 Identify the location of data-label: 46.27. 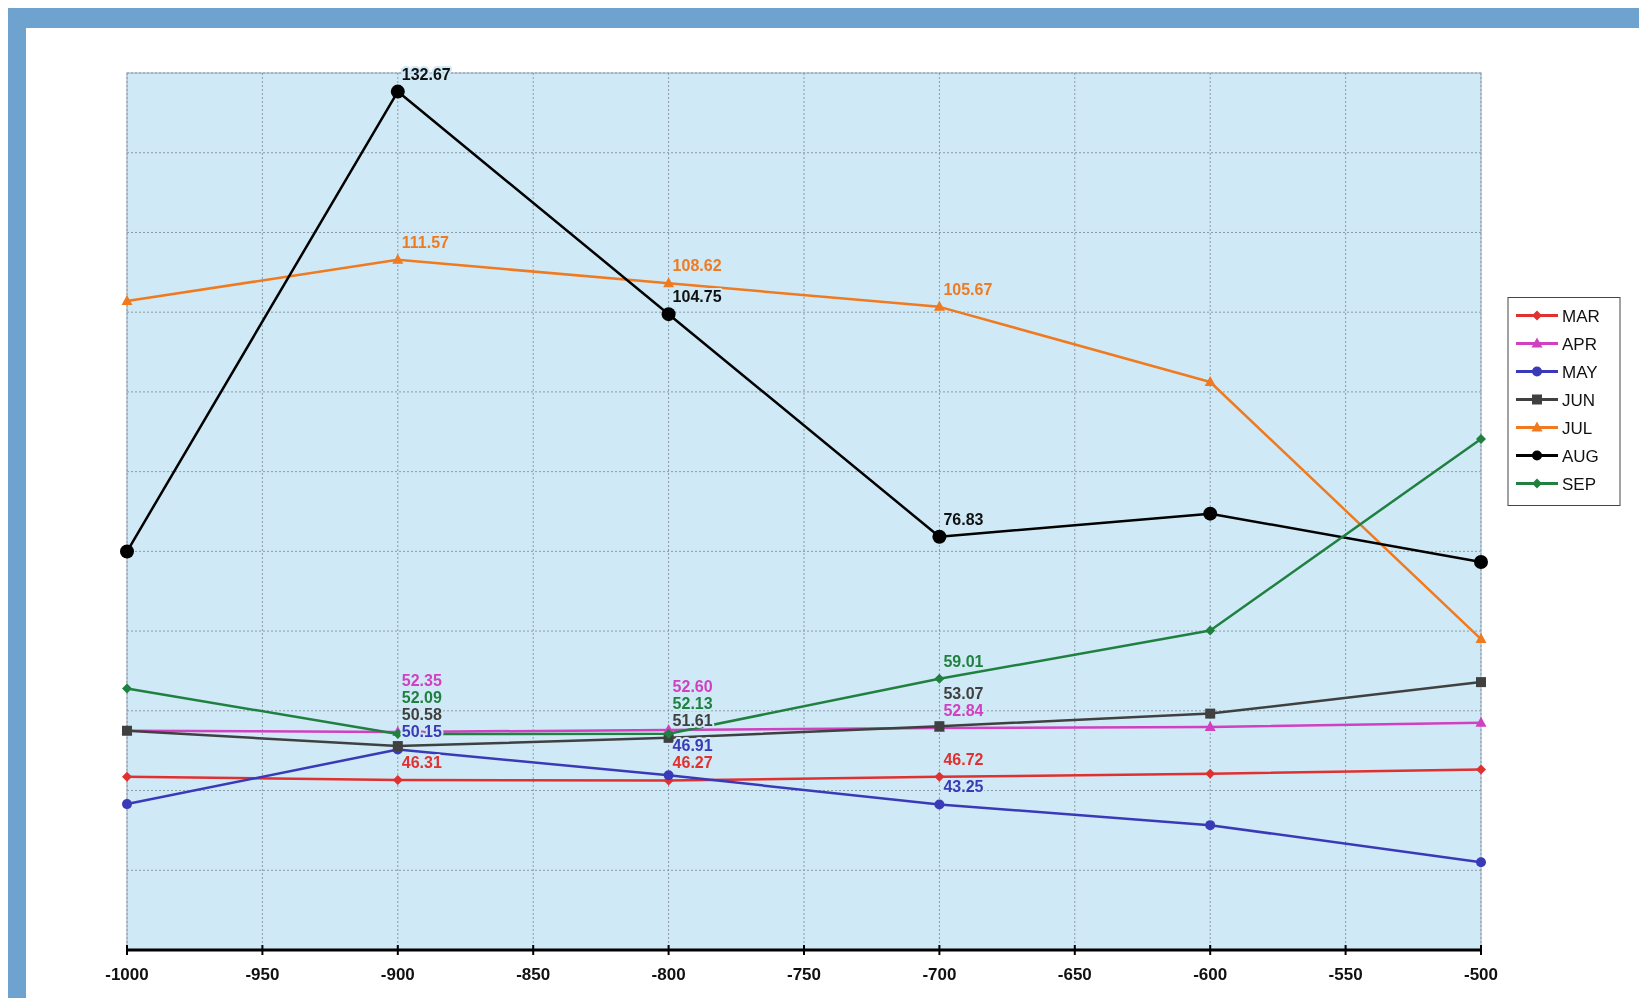
(692, 763).